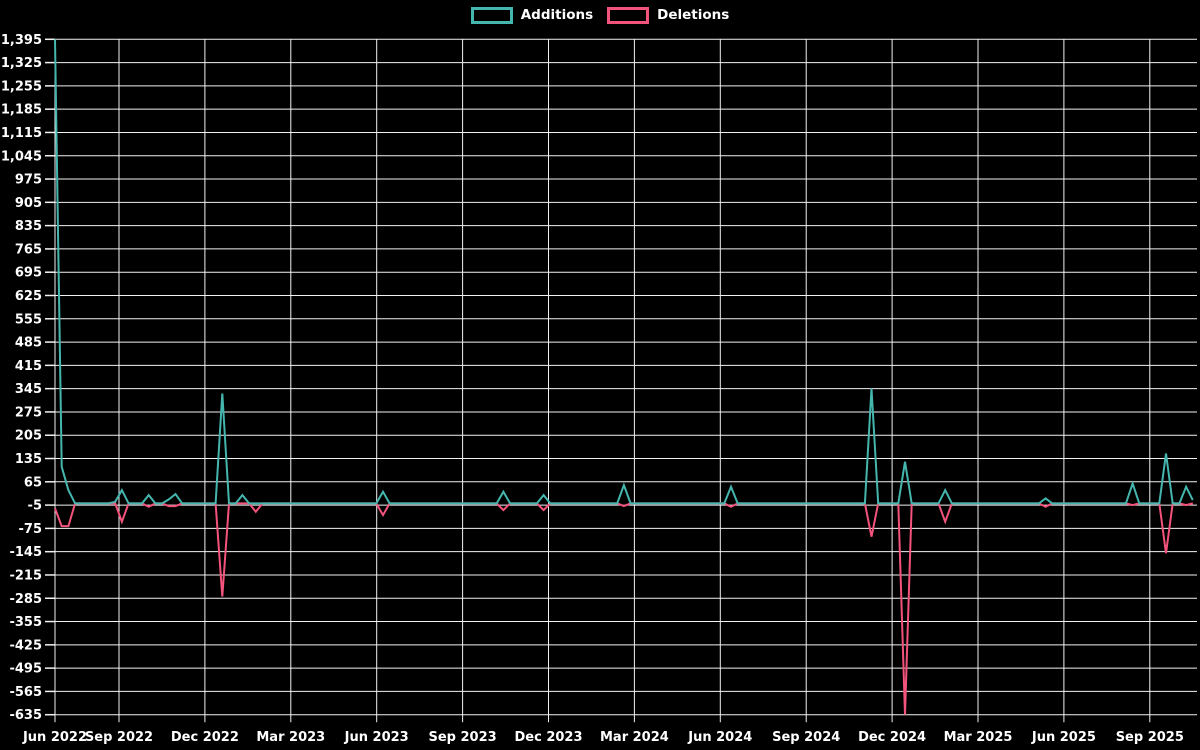 The width and height of the screenshot is (1200, 750). What do you see at coordinates (628, 15) in the screenshot?
I see `deletions-swatch-icon` at bounding box center [628, 15].